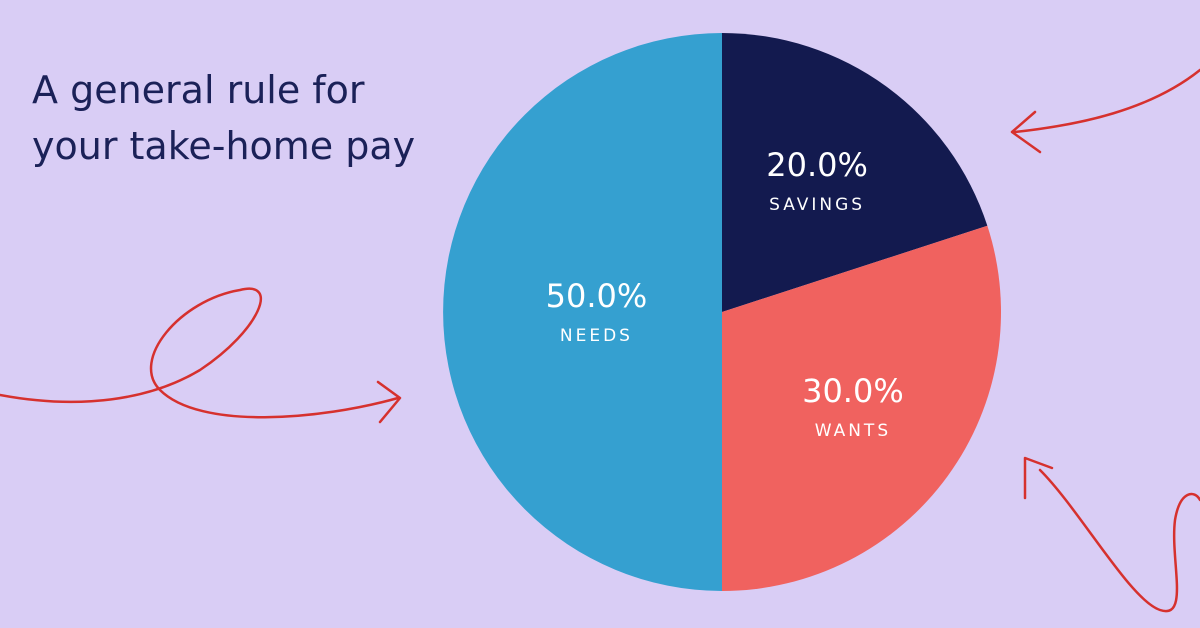  Describe the element at coordinates (597, 296) in the screenshot. I see `slice-value-label: 50.0%` at that location.